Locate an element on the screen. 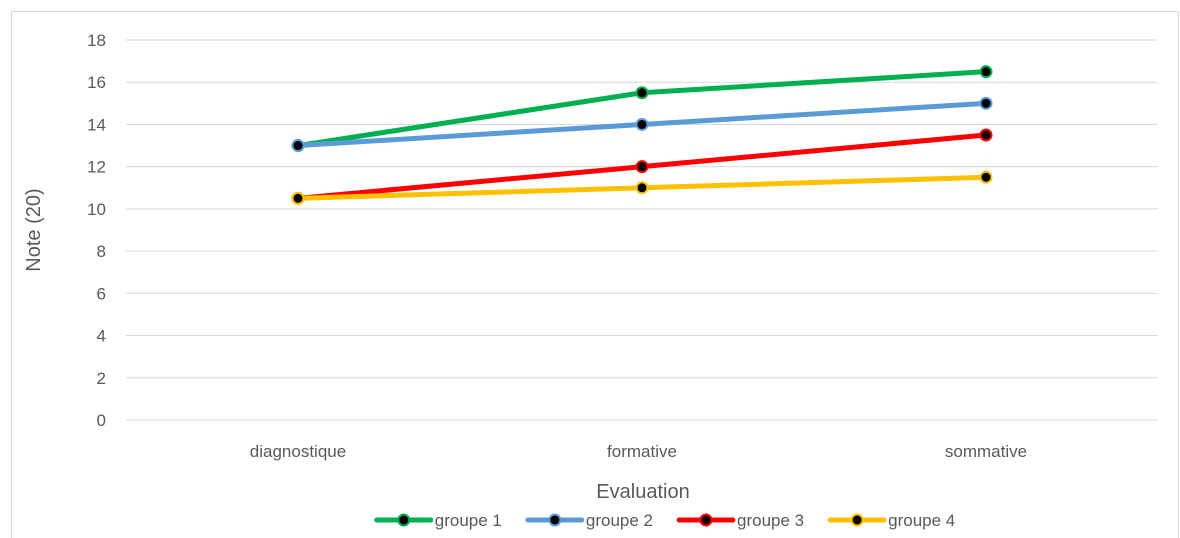 This screenshot has height=538, width=1180. legend-label: groupe 4 is located at coordinates (921, 520).